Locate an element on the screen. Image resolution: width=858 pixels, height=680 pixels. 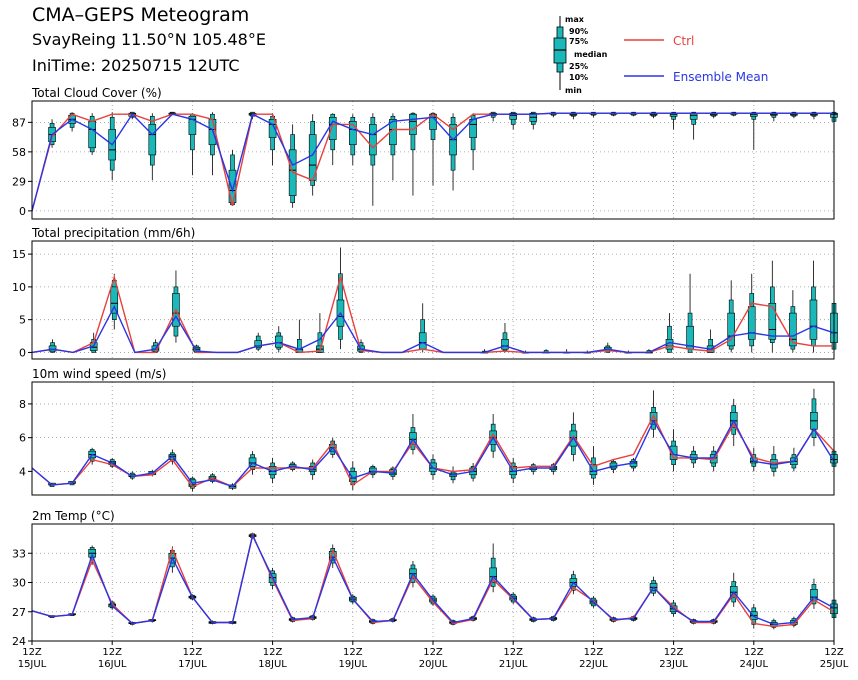
panel-title: 2m Temp (°C) is located at coordinates (73, 516).